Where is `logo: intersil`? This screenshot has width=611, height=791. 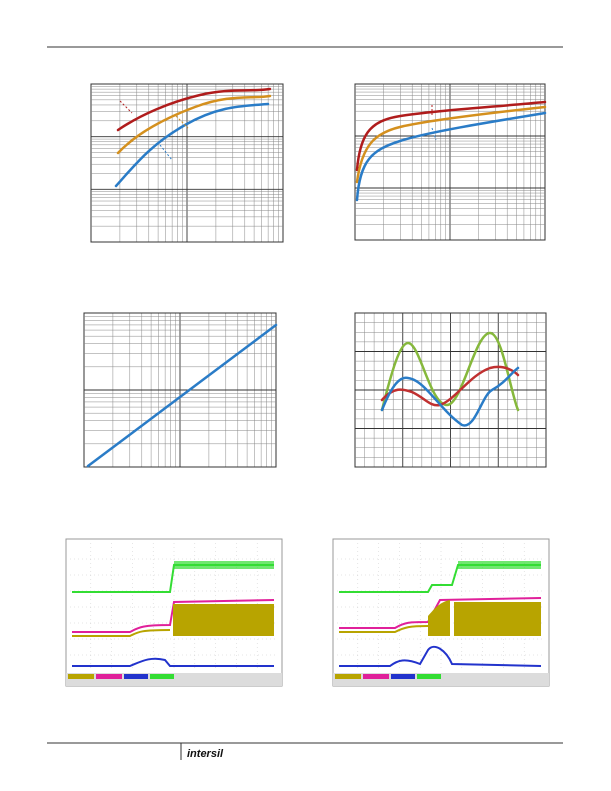 logo: intersil is located at coordinates (205, 754).